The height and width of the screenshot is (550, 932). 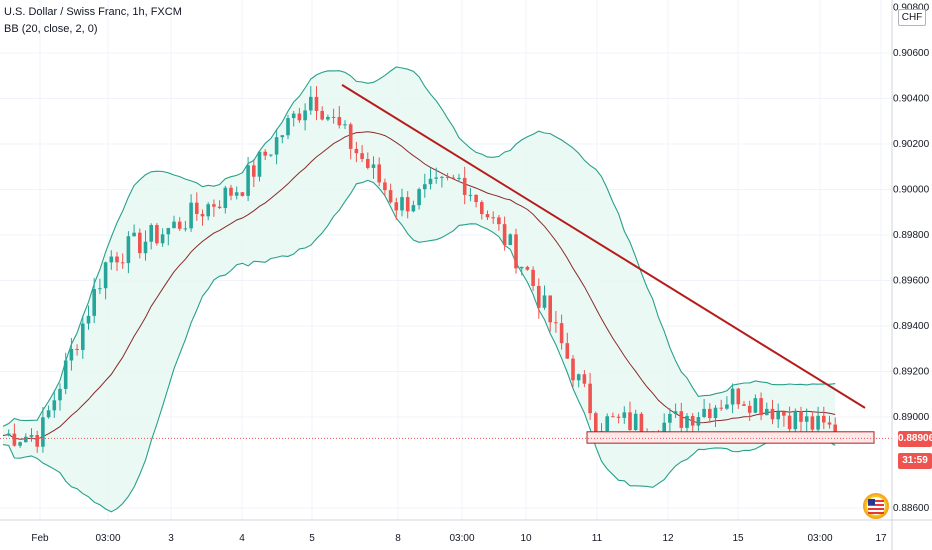 What do you see at coordinates (911, 144) in the screenshot?
I see `y-tick-label: 0.90200` at bounding box center [911, 144].